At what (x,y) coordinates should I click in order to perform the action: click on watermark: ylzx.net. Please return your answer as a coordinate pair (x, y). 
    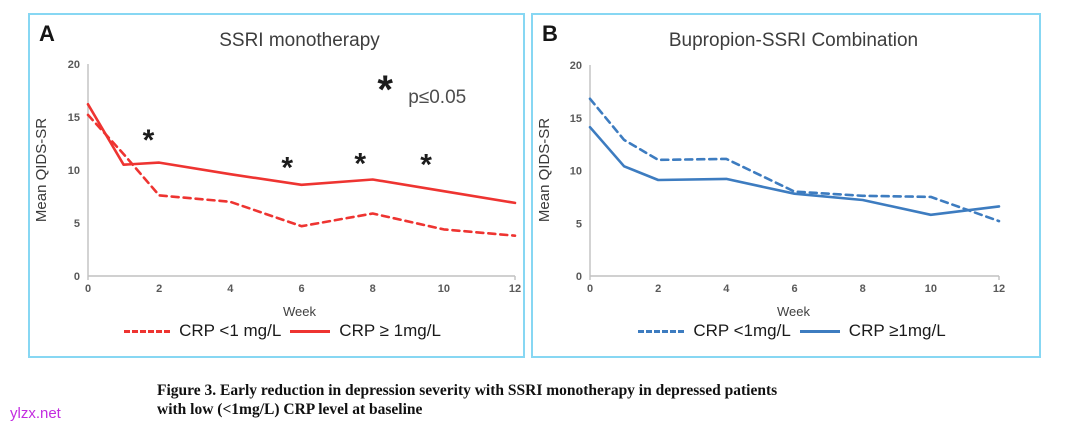
    Looking at the image, I should click on (35, 413).